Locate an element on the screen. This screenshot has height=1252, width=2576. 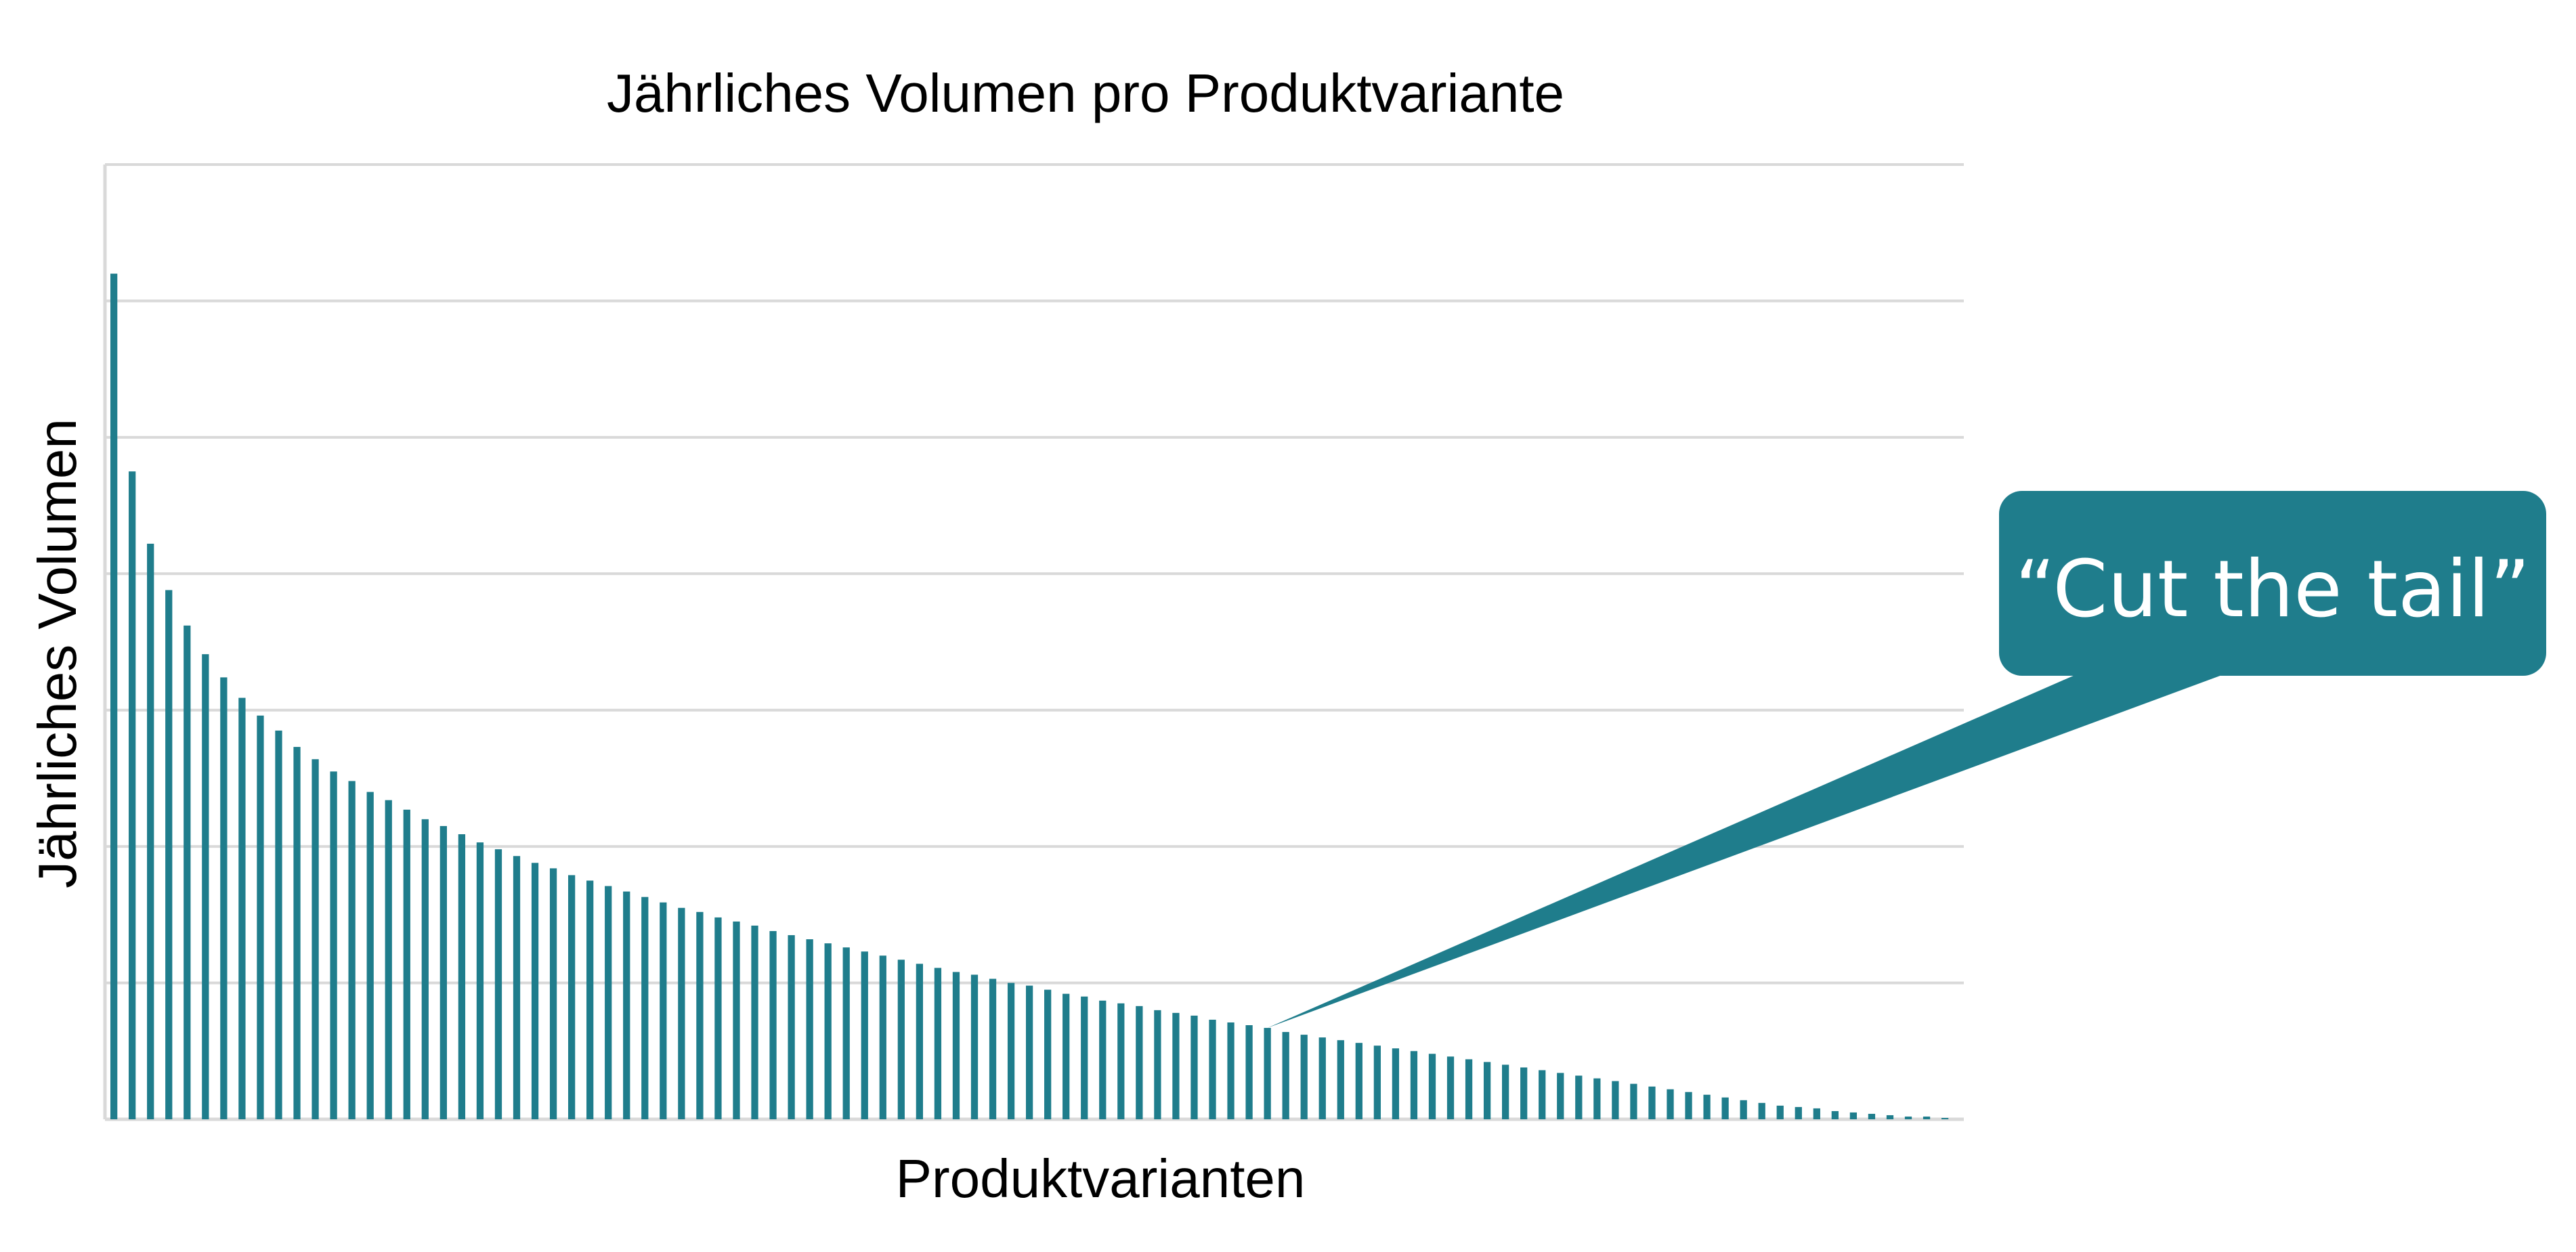
x-axis-label: Produktvarianten is located at coordinates (1101, 1178).